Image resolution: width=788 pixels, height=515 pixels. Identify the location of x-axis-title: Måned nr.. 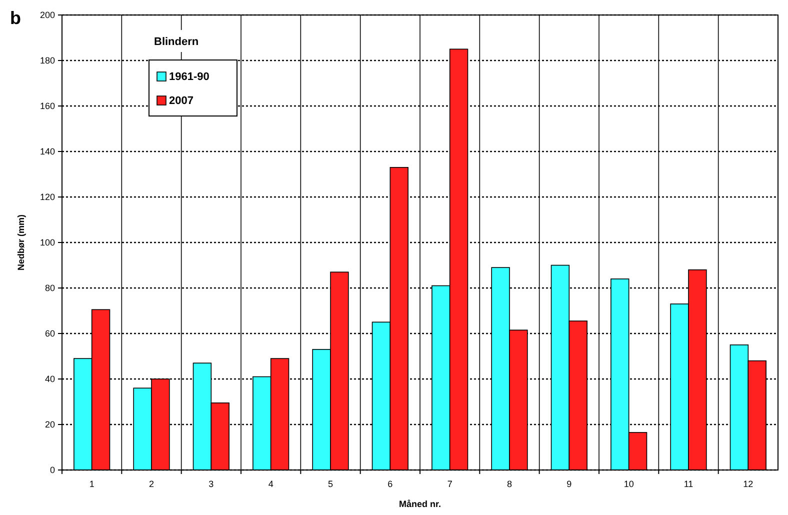
(420, 504).